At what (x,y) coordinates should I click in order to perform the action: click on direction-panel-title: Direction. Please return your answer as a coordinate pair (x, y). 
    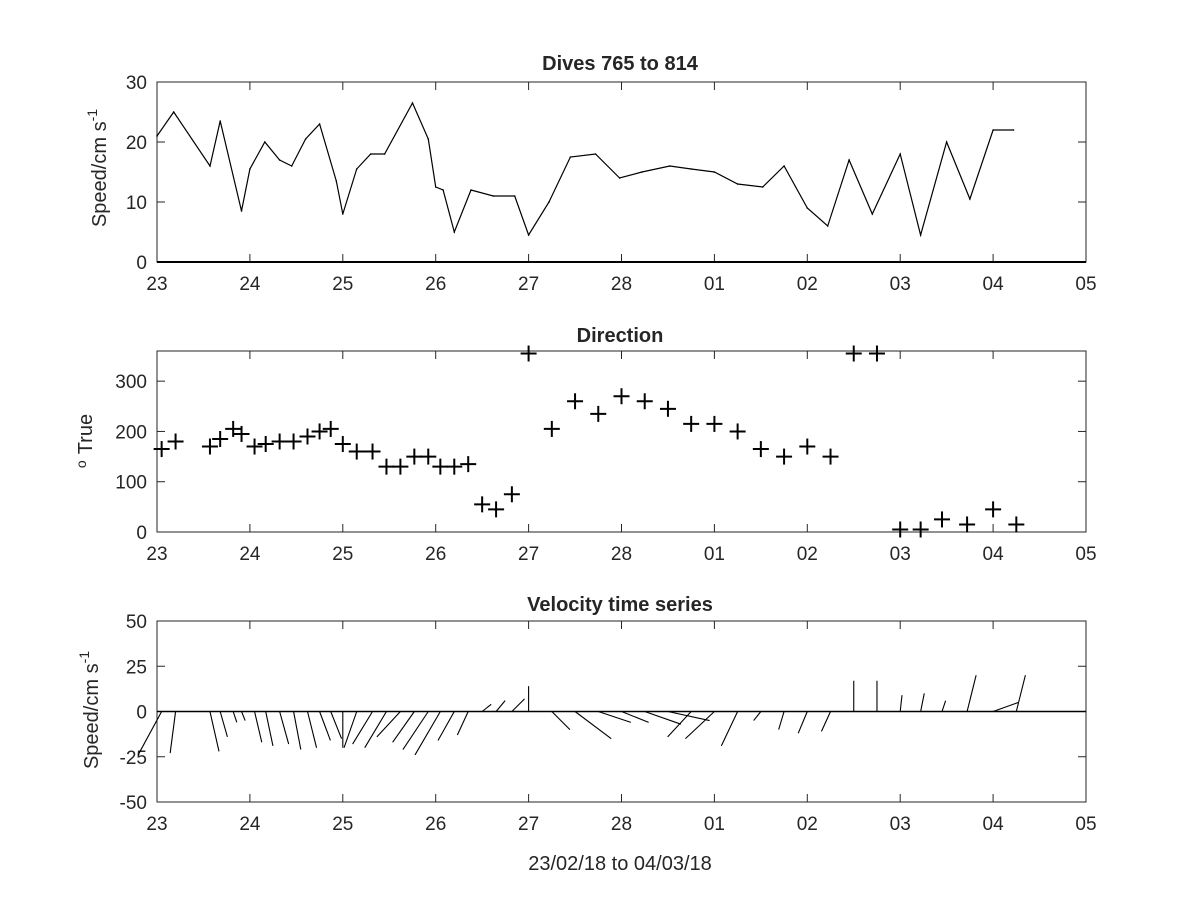
    Looking at the image, I should click on (620, 336).